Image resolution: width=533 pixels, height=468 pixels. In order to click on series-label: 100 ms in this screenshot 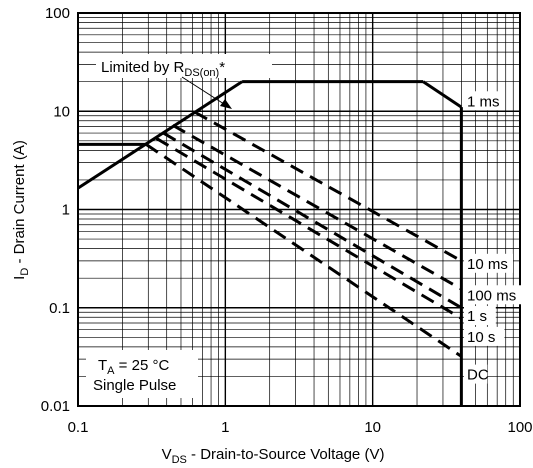, I will do `click(491, 295)`.